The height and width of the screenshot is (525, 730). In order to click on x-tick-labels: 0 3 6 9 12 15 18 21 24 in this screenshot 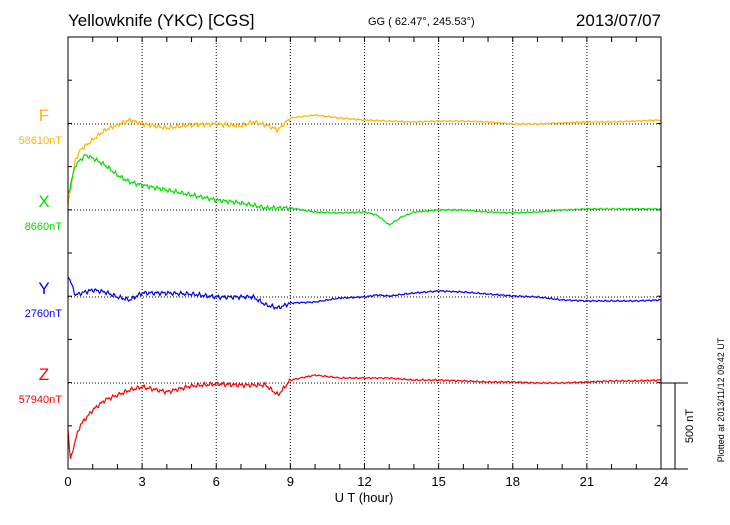, I will do `click(366, 481)`.